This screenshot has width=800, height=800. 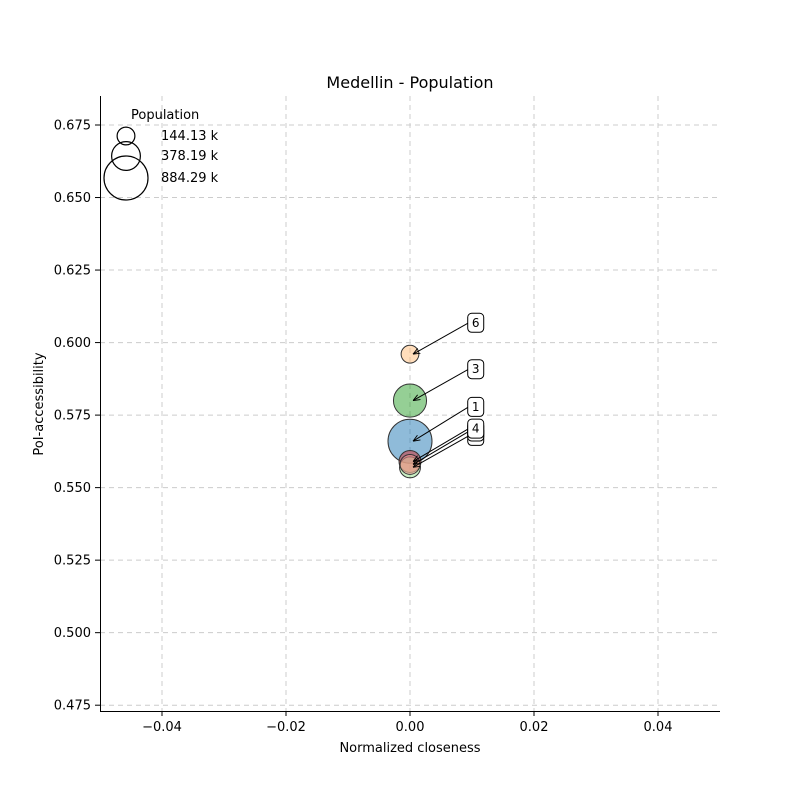 I want to click on x-tick-label: 0.00, so click(x=410, y=727).